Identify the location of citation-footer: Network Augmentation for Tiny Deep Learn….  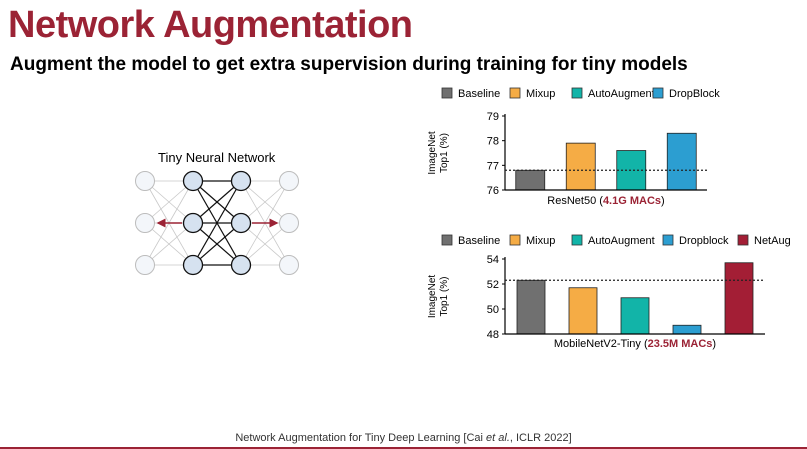
(403, 438).